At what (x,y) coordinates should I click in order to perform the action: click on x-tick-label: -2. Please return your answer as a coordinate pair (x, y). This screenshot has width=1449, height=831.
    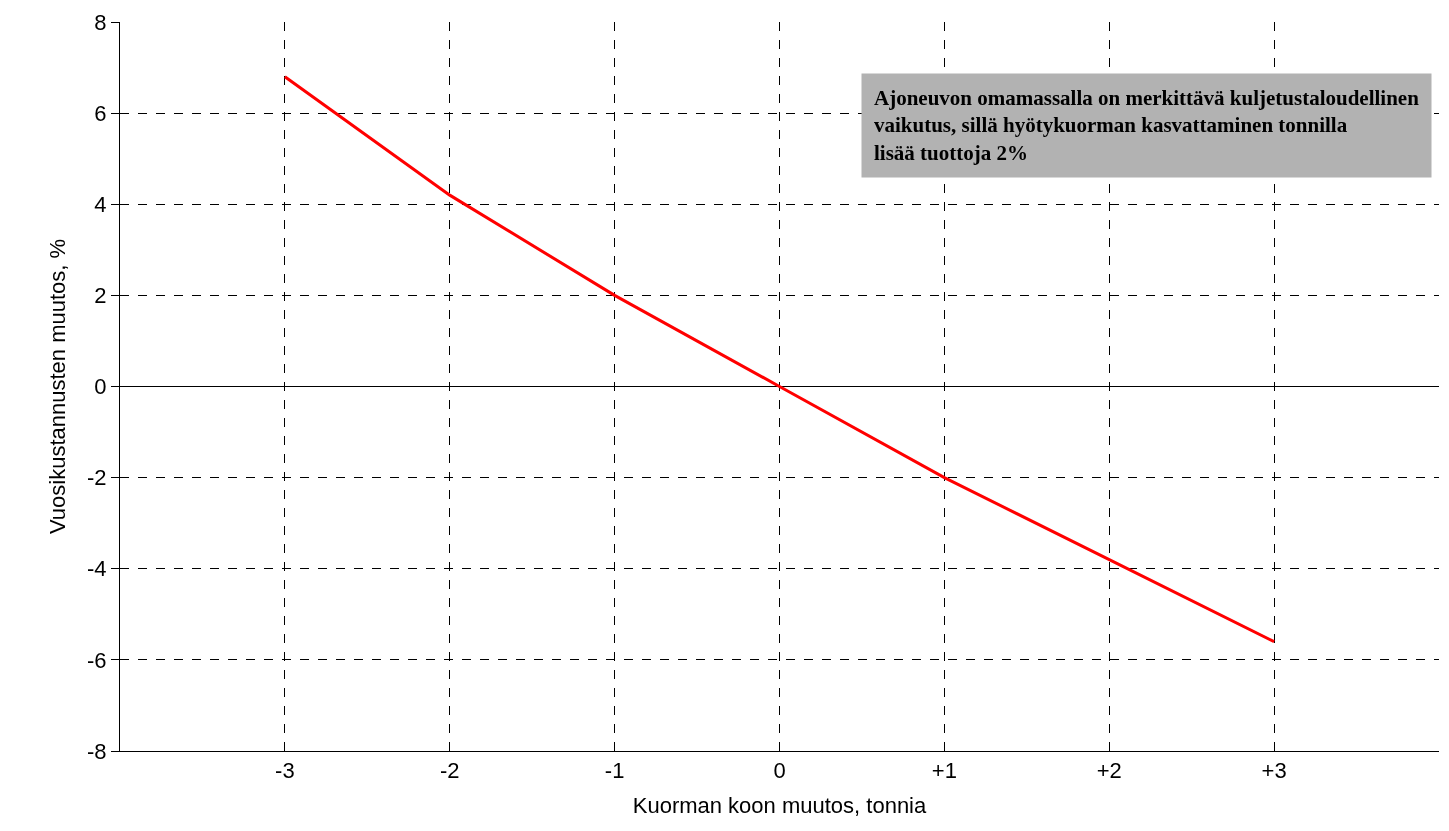
    Looking at the image, I should click on (449, 771).